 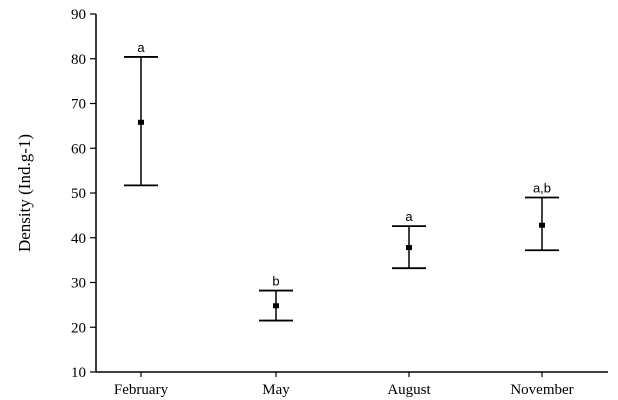 What do you see at coordinates (276, 390) in the screenshot?
I see `x-tick-label: May` at bounding box center [276, 390].